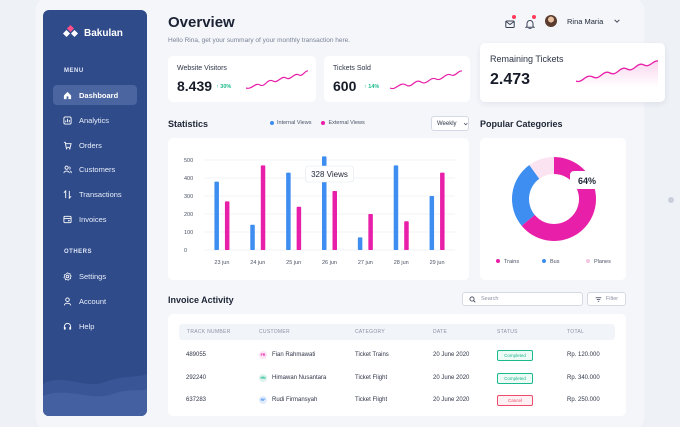 This screenshot has width=680, height=427. What do you see at coordinates (583, 400) in the screenshot?
I see `total: Rp. 250.000` at bounding box center [583, 400].